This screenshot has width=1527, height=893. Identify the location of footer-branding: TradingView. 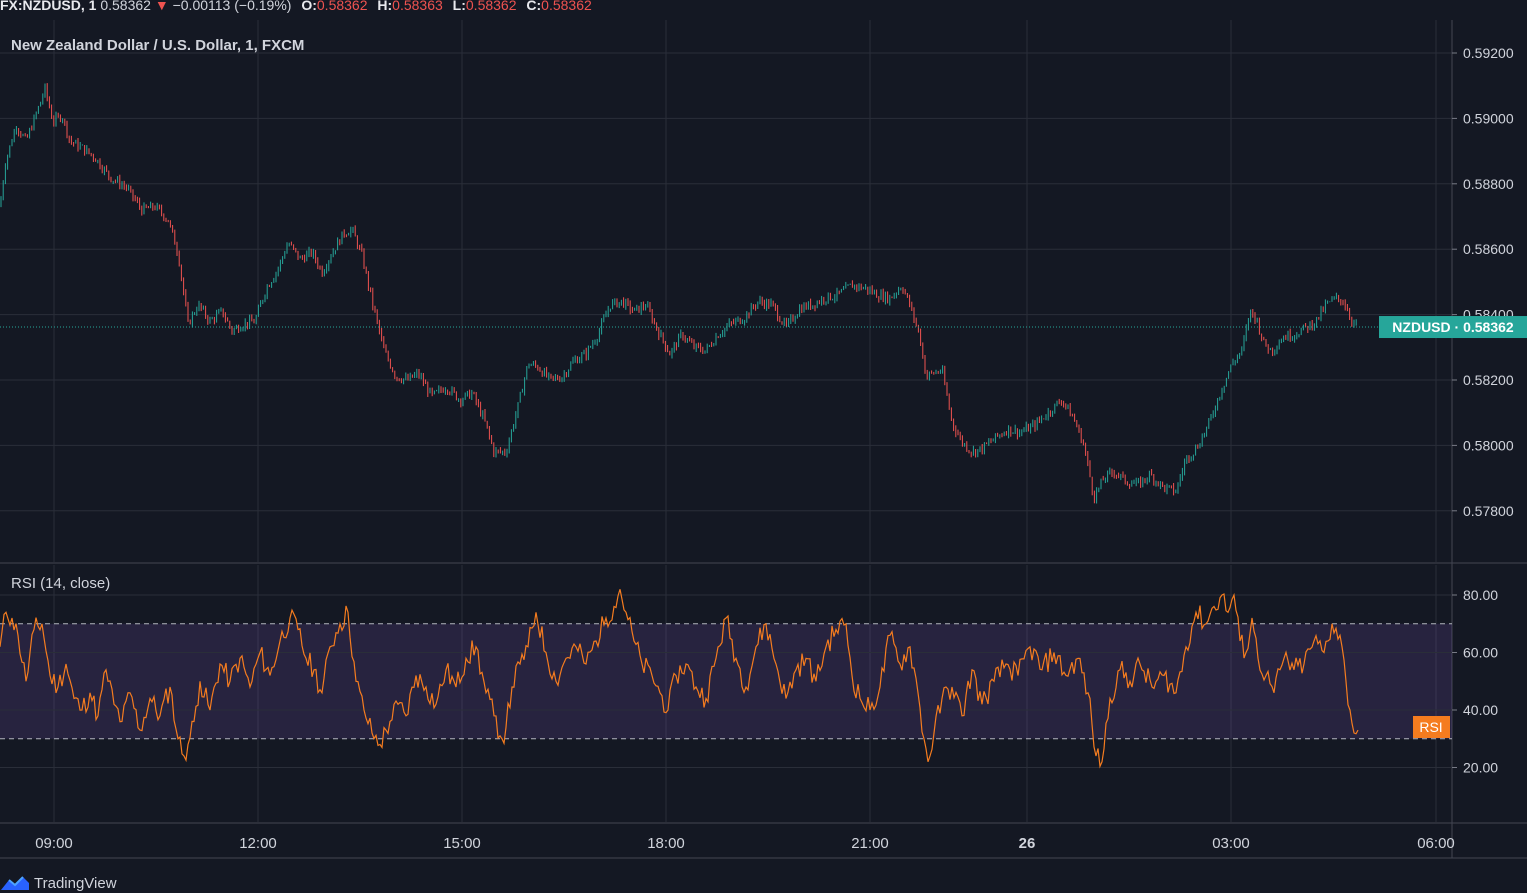
(58, 883).